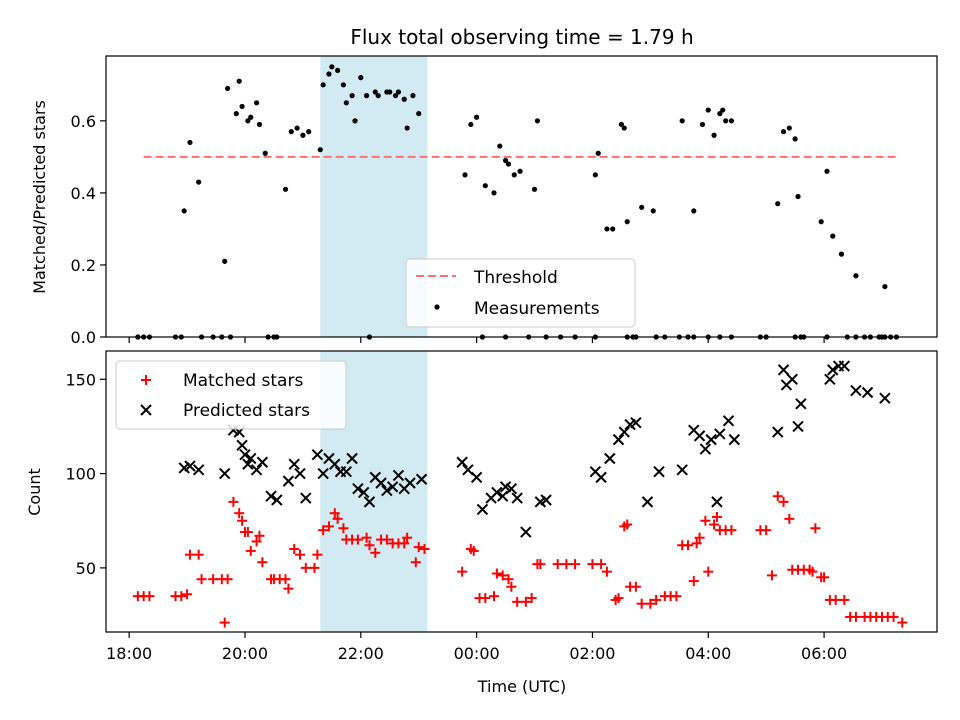 This screenshot has height=720, width=960. I want to click on bottom-legend-box, so click(231, 395).